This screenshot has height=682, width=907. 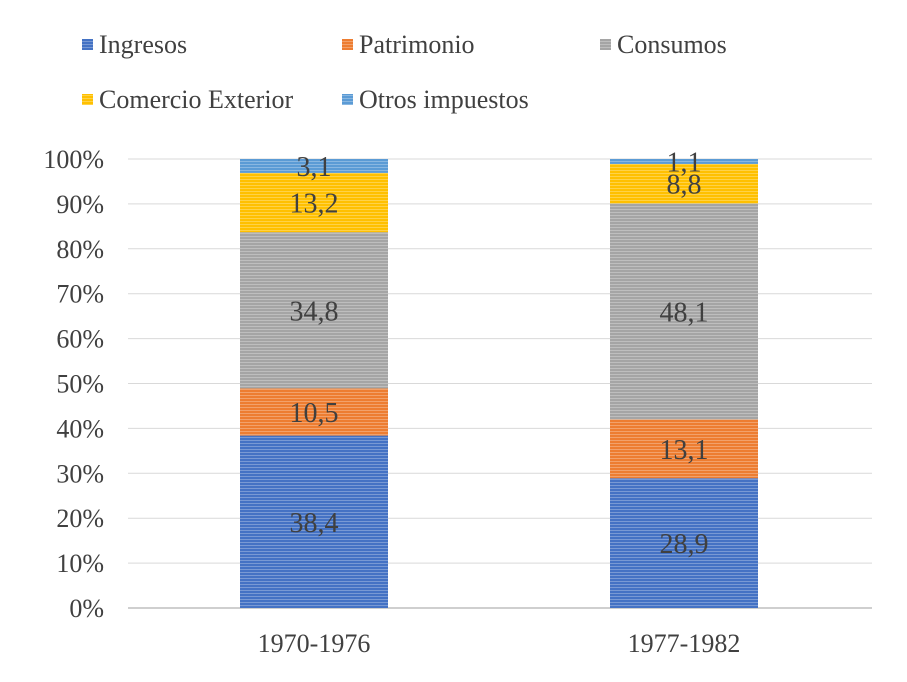 What do you see at coordinates (80, 384) in the screenshot?
I see `y-tick-label: 50%` at bounding box center [80, 384].